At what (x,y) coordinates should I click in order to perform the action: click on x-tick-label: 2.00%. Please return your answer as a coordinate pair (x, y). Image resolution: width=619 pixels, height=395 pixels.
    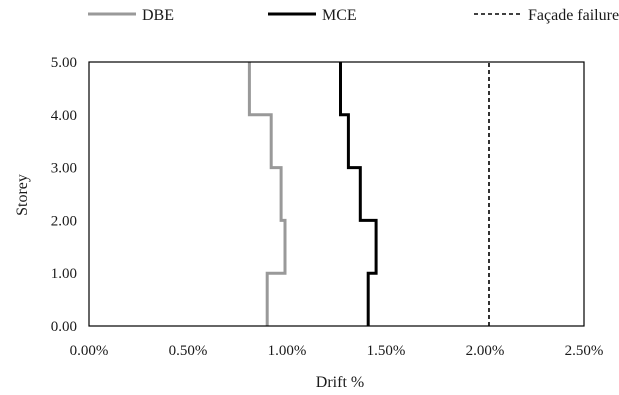
    Looking at the image, I should click on (485, 351).